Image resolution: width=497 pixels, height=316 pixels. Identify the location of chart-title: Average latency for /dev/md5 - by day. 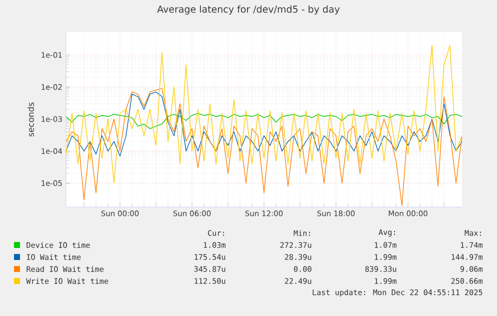
(248, 10).